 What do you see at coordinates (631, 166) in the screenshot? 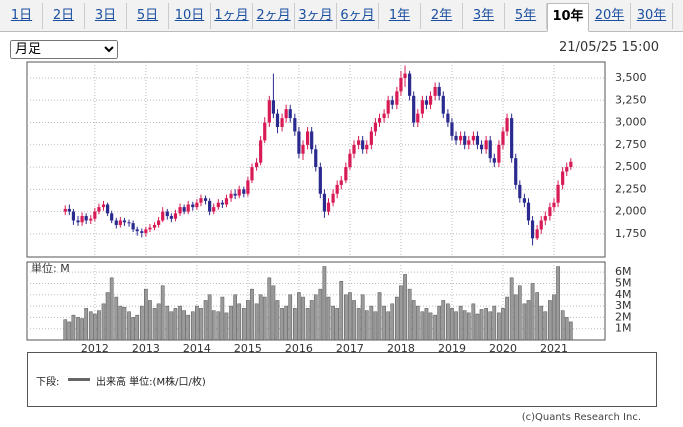
I see `y-tick-label: 2,500` at bounding box center [631, 166].